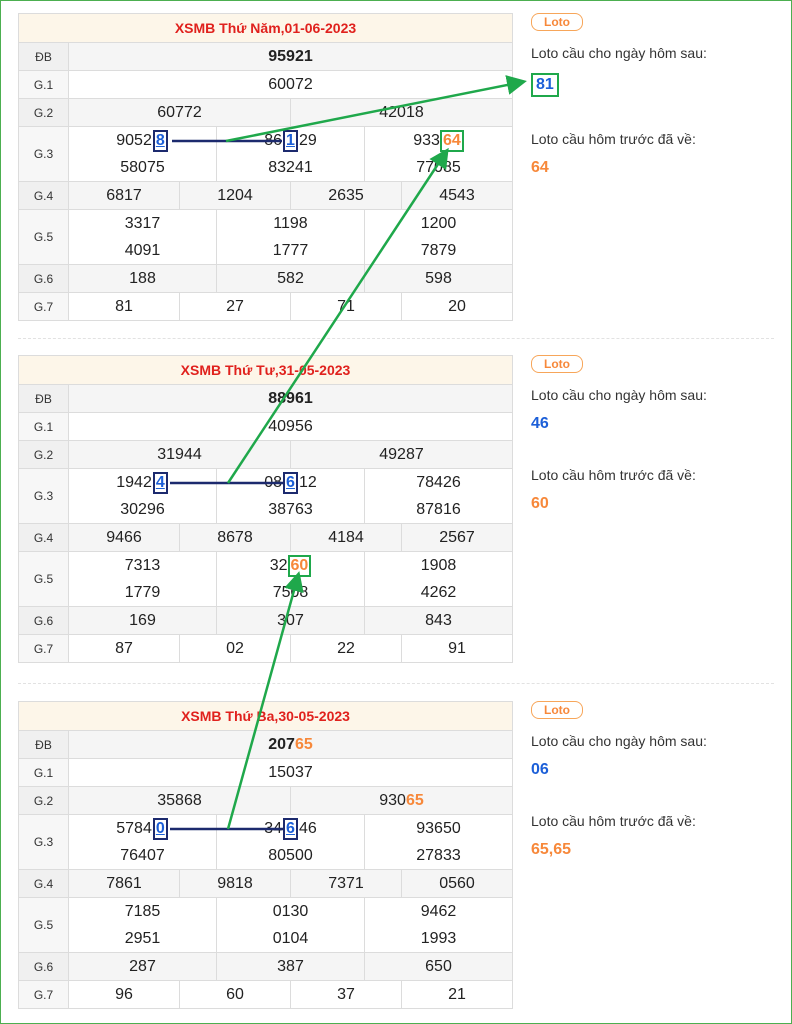 The width and height of the screenshot is (792, 1024). What do you see at coordinates (346, 195) in the screenshot?
I see `prize-g4-3: 2635` at bounding box center [346, 195].